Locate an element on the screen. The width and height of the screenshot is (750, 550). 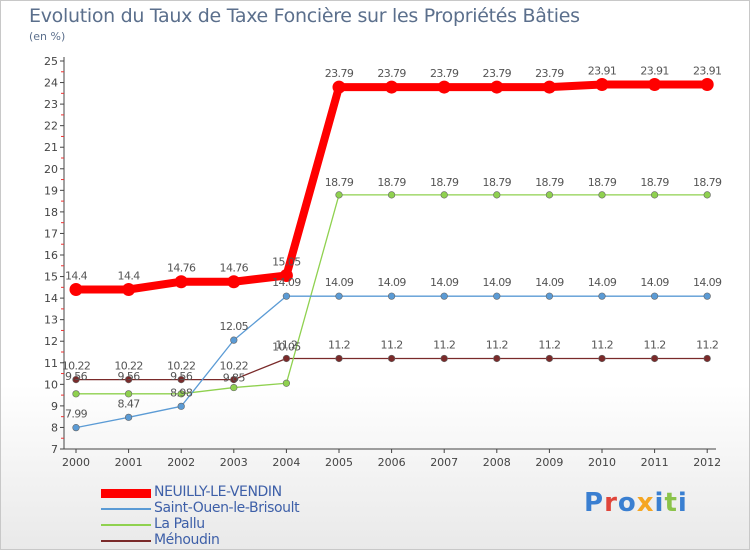
data-label: 23.91 is located at coordinates (654, 70).